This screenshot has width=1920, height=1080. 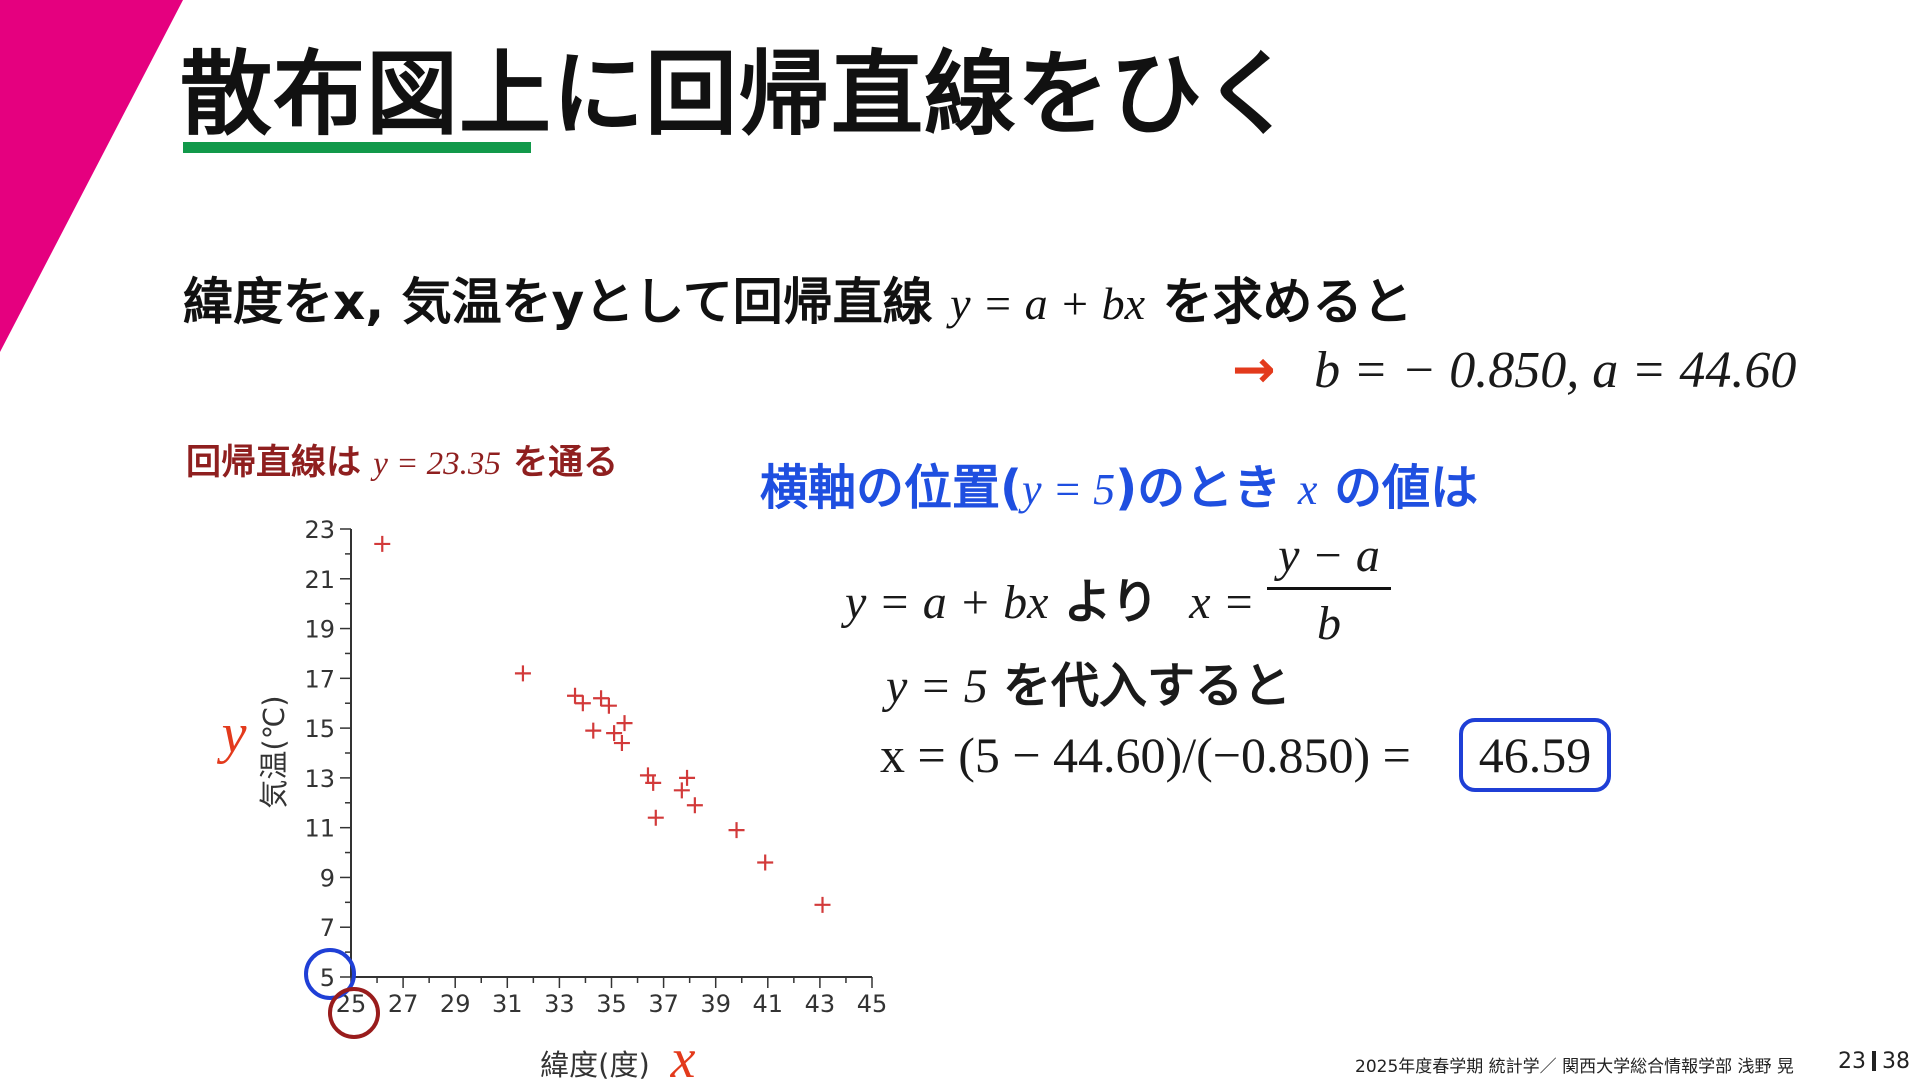 I want to click on x-tick-label: 39, so click(x=715, y=1004).